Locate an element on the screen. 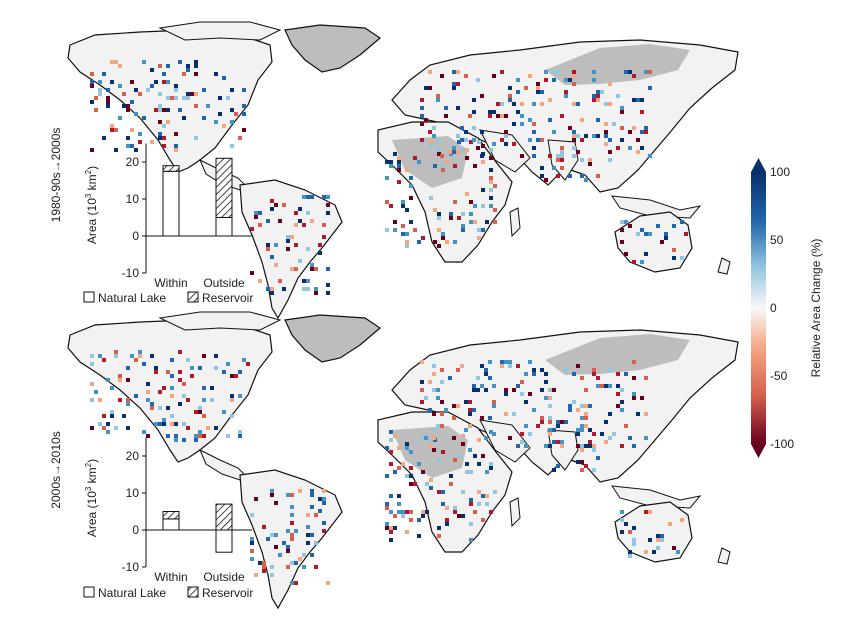 The height and width of the screenshot is (622, 864). x-category-label: Outside is located at coordinates (224, 283).